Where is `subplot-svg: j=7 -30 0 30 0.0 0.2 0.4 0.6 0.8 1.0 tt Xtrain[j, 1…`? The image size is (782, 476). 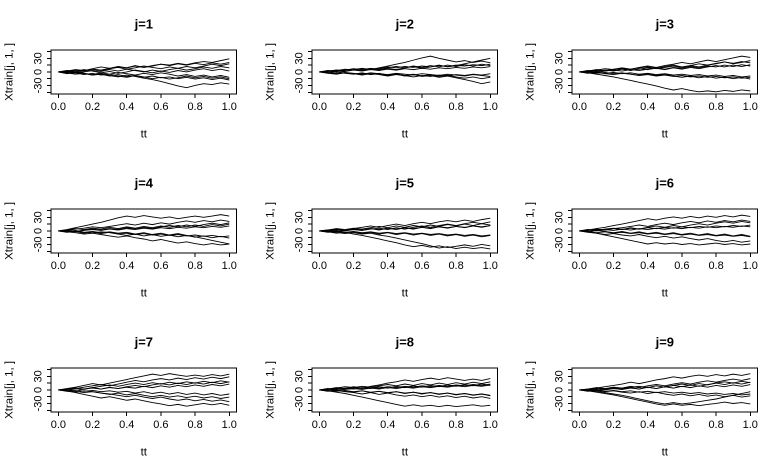 subplot-svg: j=7 -30 0 30 0.0 0.2 0.4 0.6 0.8 1.0 tt Xtrain[j, 1… is located at coordinates (120, 396).